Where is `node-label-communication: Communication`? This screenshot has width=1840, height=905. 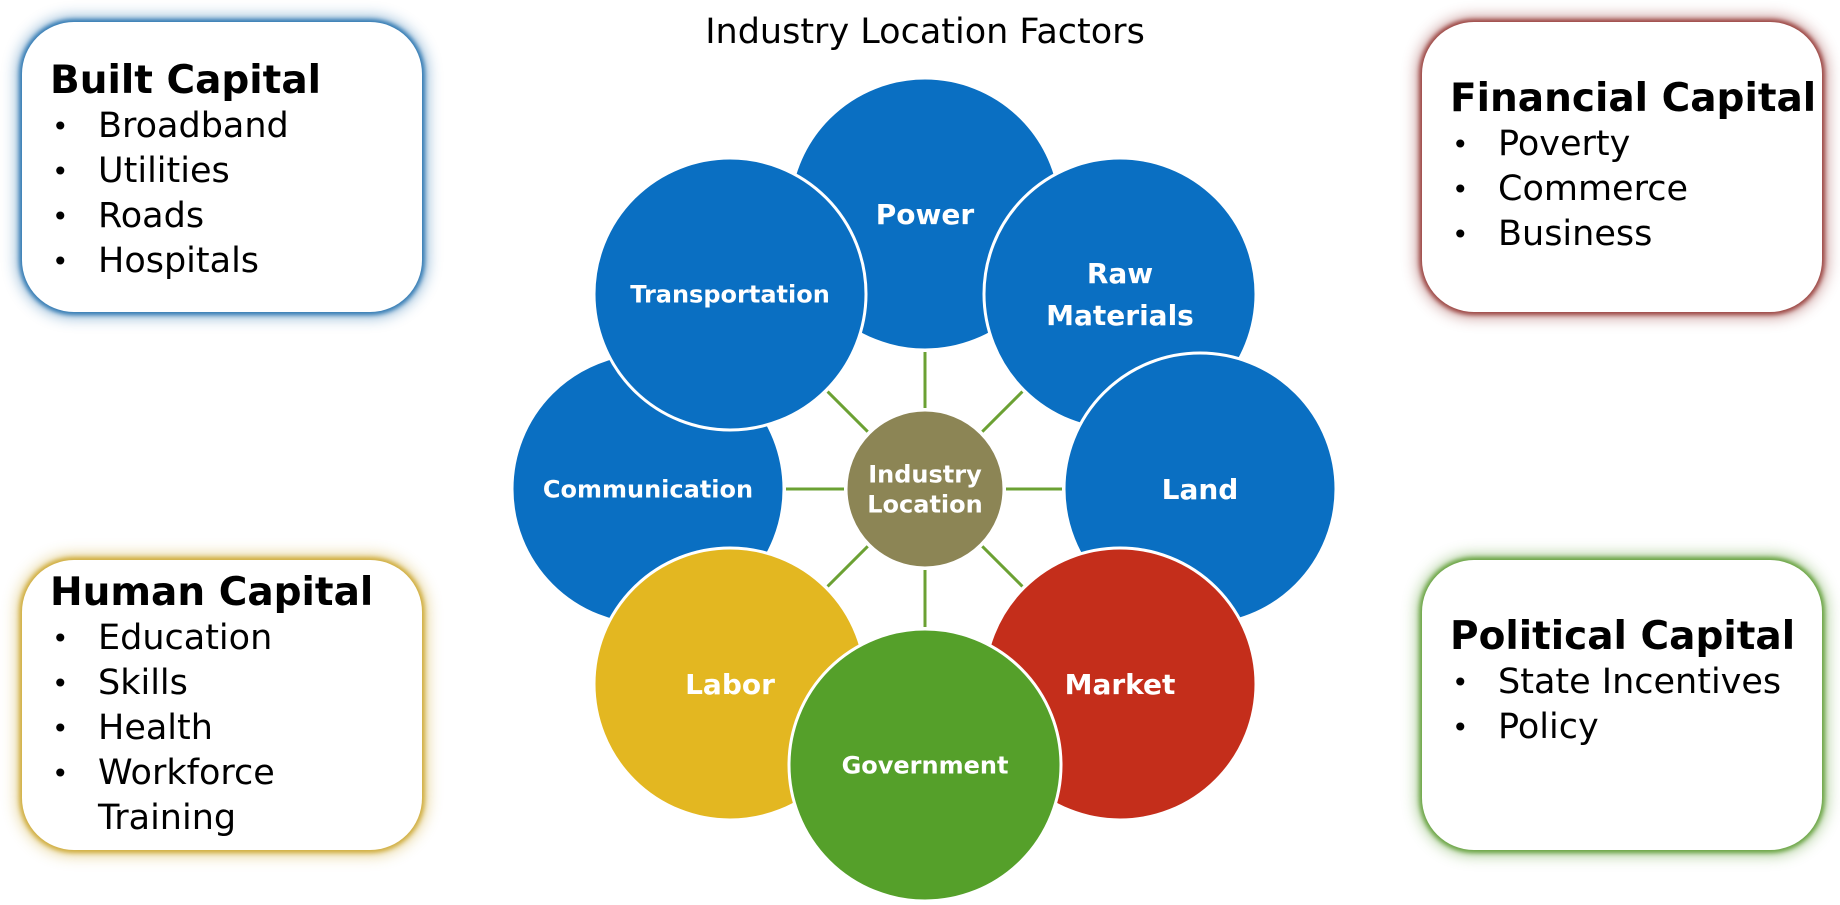
node-label-communication: Communication is located at coordinates (648, 490).